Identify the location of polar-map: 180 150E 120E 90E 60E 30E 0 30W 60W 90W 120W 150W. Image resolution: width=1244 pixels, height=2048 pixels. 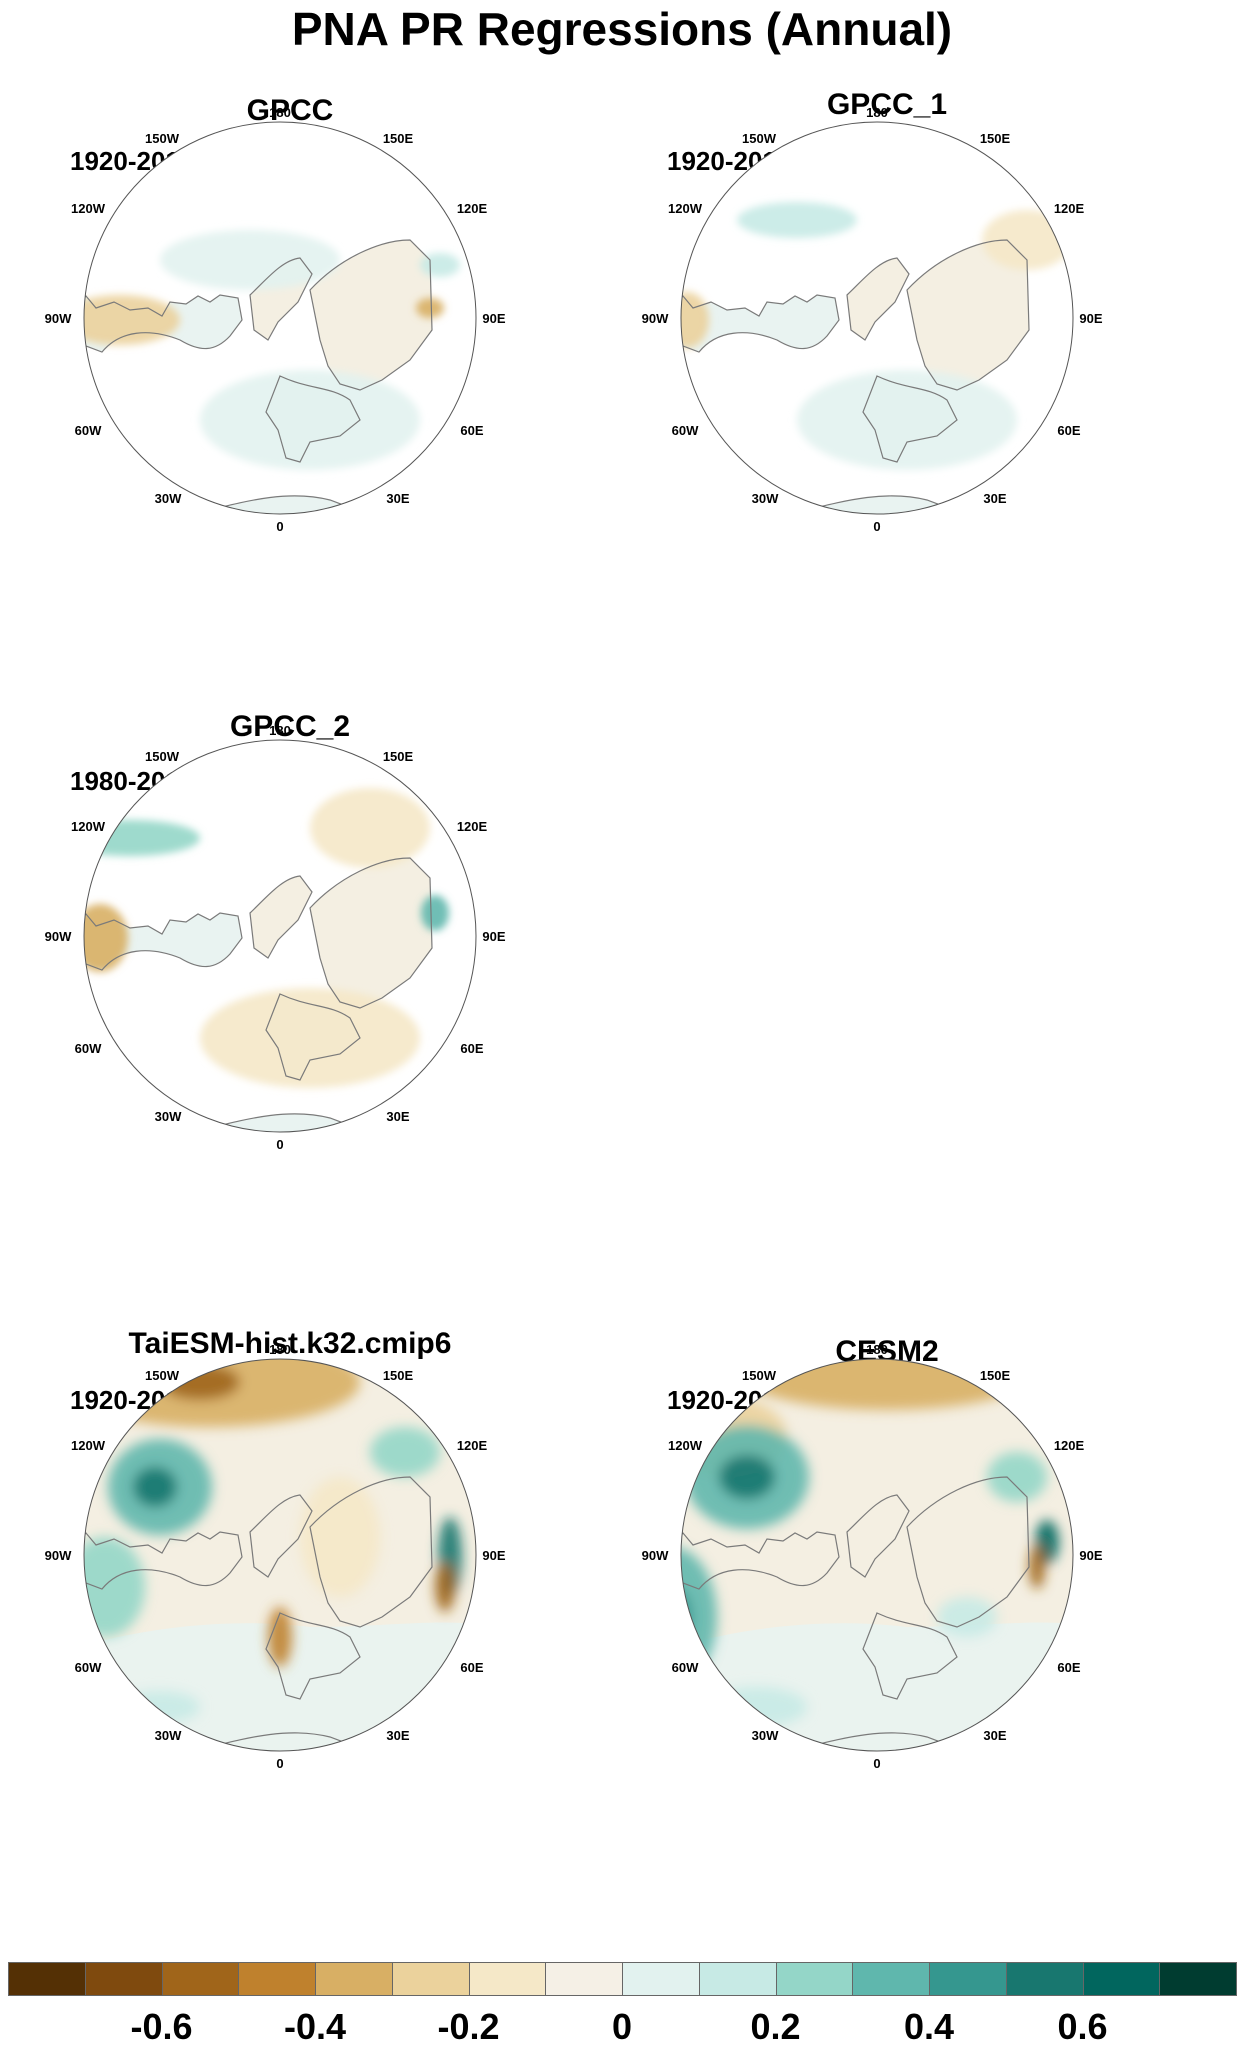
(872, 1556).